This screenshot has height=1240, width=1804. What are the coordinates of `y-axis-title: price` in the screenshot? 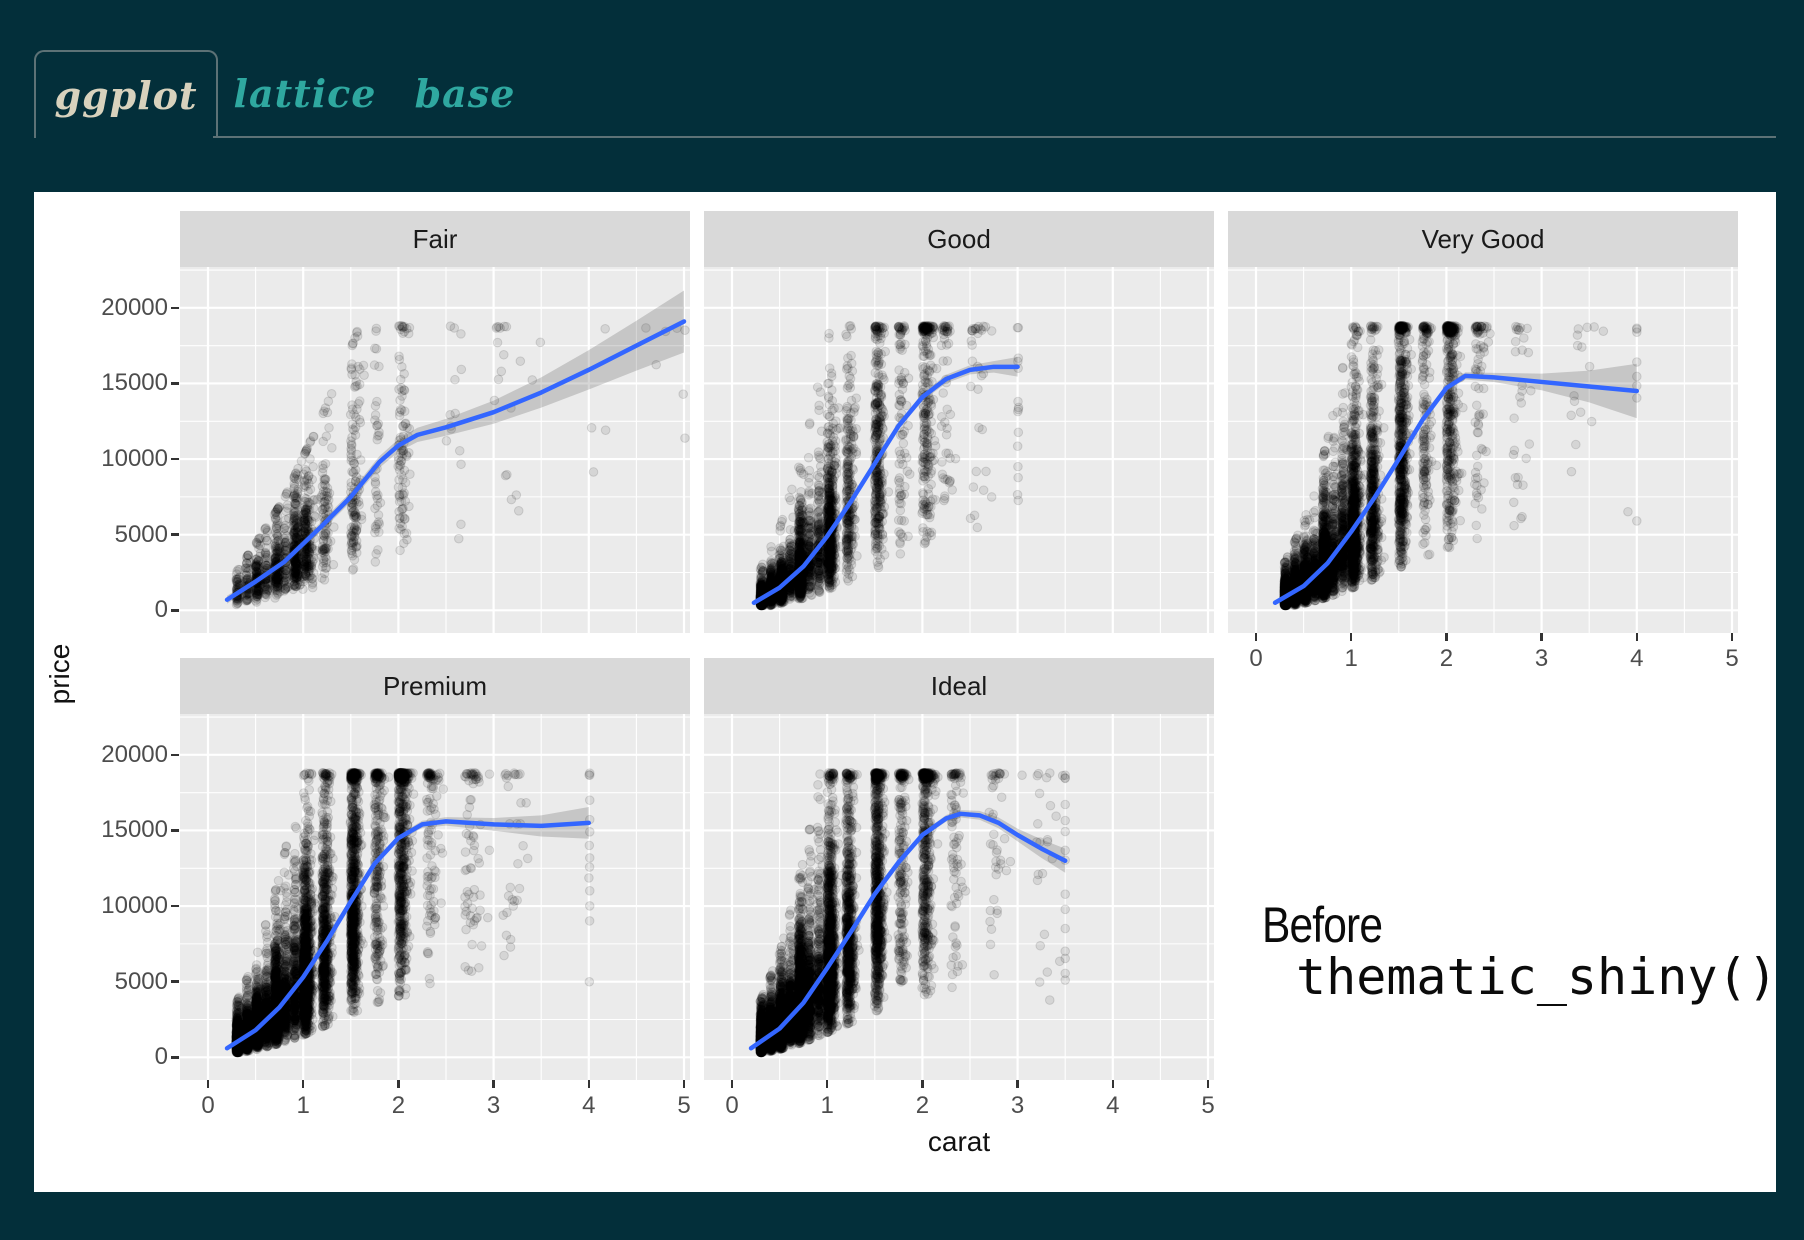 It's located at (59, 674).